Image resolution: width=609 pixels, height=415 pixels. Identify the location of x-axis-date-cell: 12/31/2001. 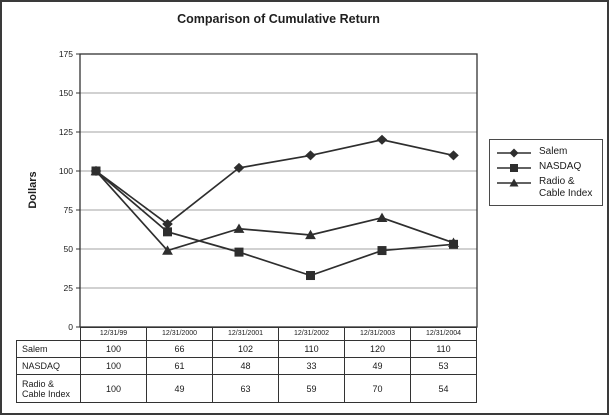
(246, 334).